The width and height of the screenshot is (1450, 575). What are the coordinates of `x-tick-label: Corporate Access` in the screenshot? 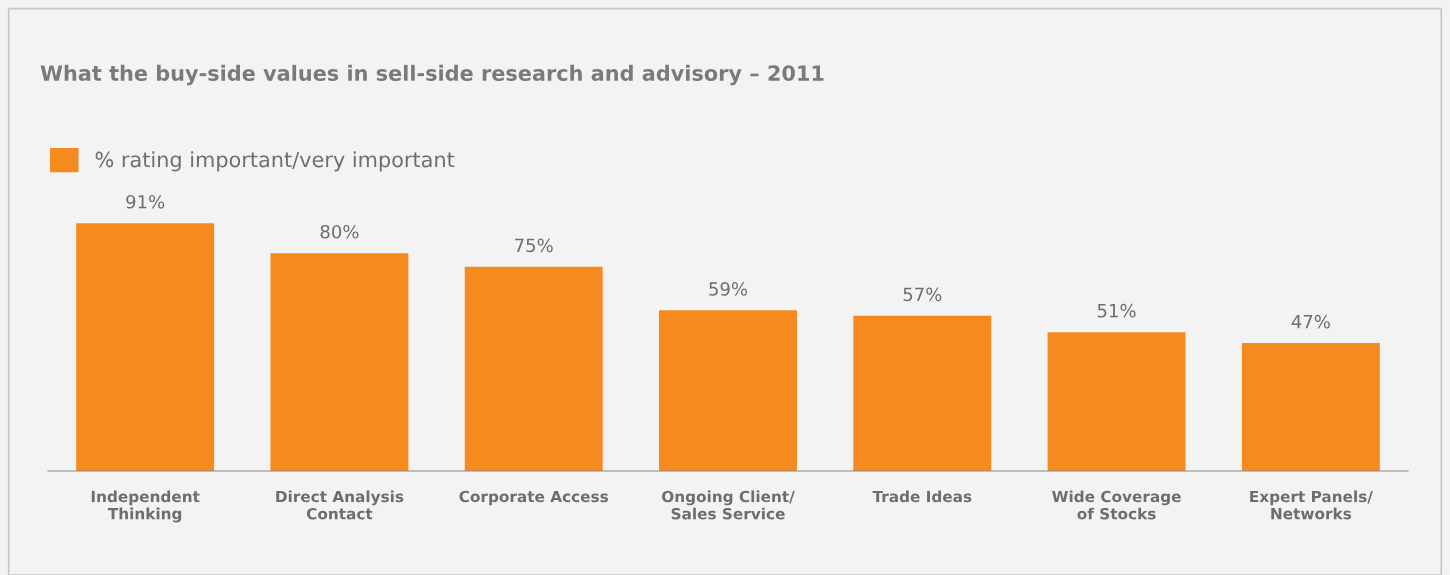 It's located at (533, 498).